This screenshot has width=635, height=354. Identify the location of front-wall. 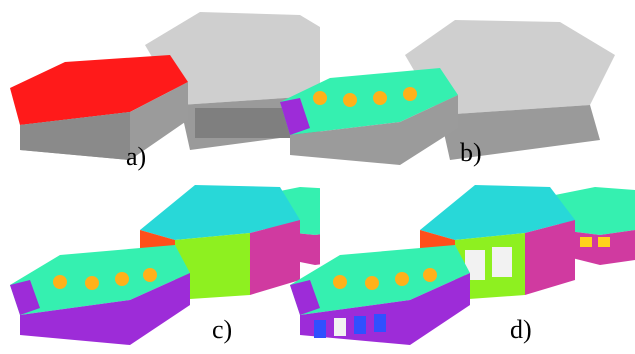
(374, 130).